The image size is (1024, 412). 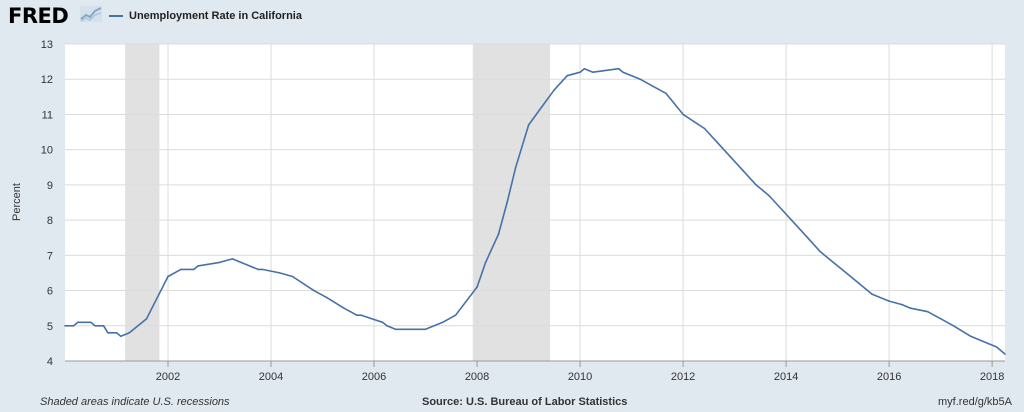 What do you see at coordinates (271, 377) in the screenshot?
I see `x-tick-label-2004: 2004` at bounding box center [271, 377].